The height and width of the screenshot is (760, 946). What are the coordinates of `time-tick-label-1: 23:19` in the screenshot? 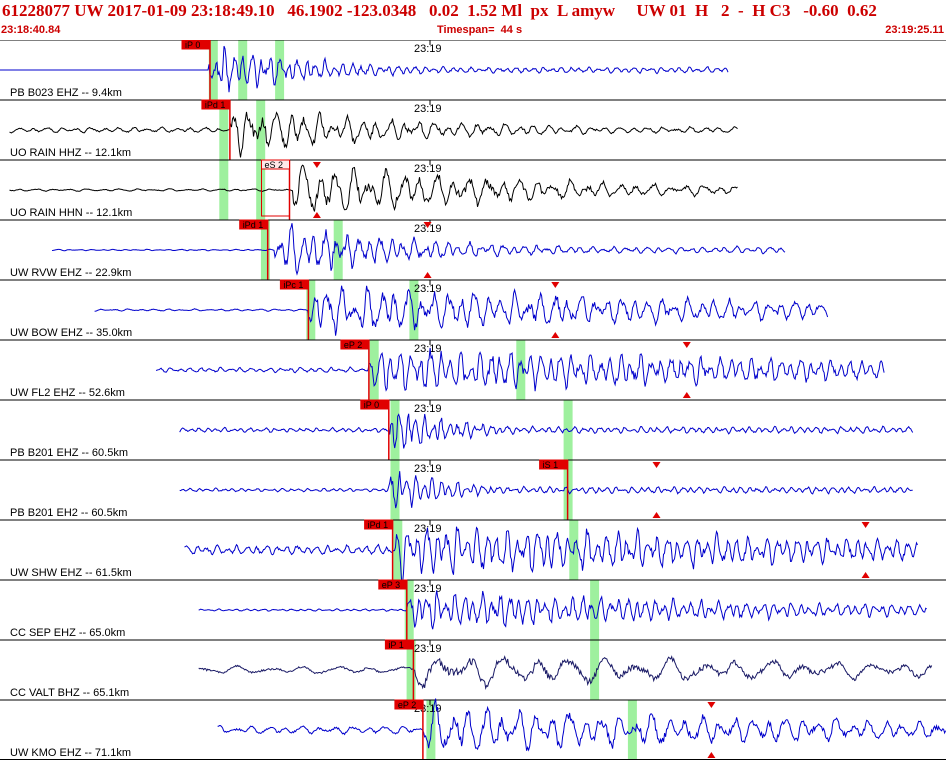 It's located at (428, 49).